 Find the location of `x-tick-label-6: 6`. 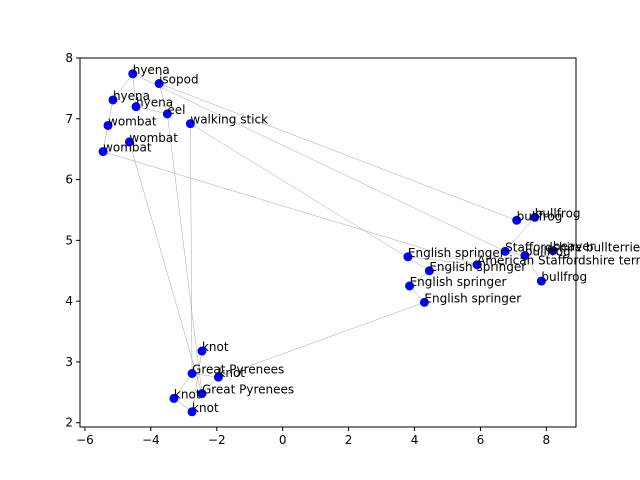

x-tick-label-6: 6 is located at coordinates (481, 440).